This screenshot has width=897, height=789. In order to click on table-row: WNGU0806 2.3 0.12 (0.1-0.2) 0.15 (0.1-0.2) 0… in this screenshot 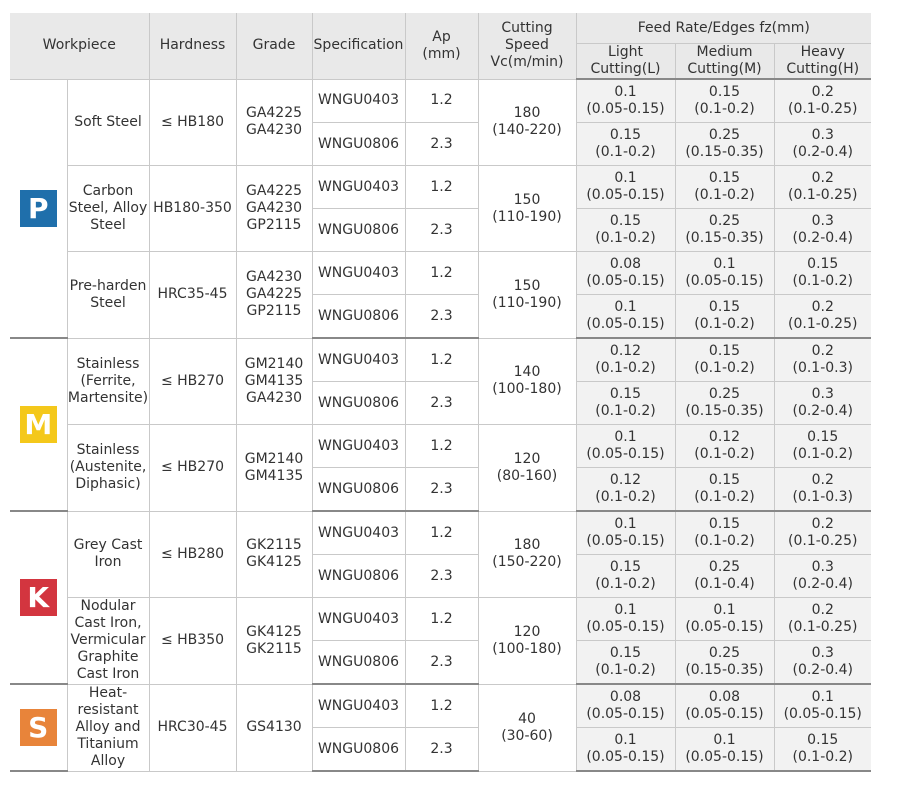, I will do `click(440, 489)`.